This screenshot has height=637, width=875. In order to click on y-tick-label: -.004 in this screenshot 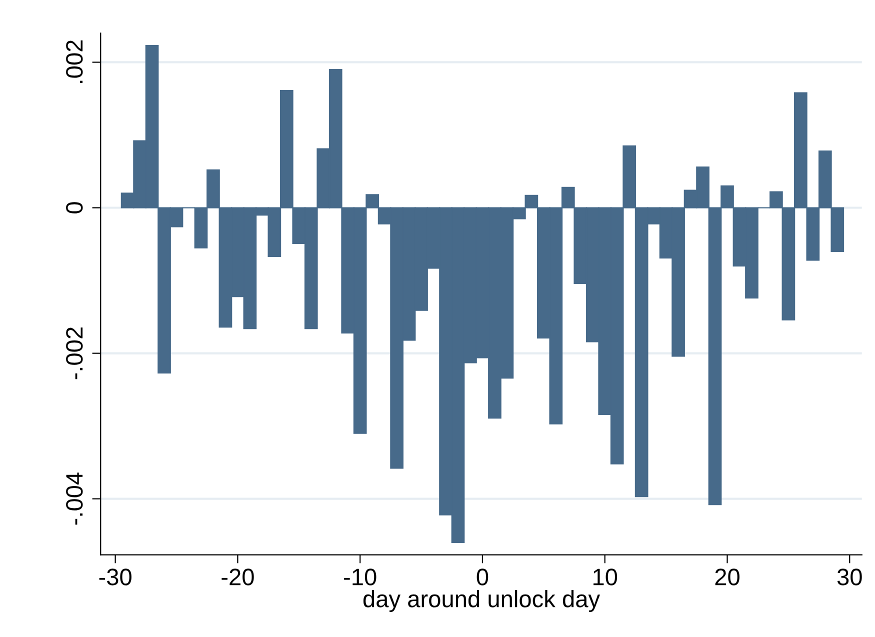, I will do `click(74, 498)`.